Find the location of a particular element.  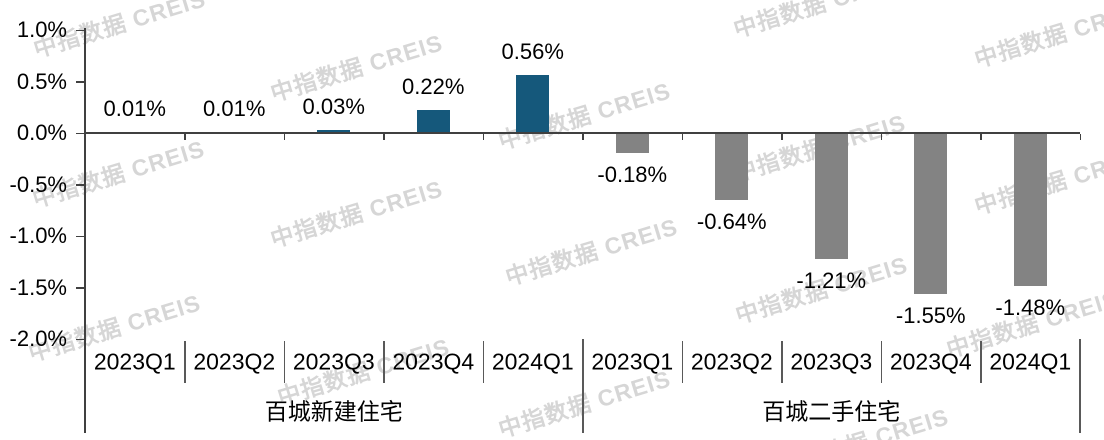

y-axis-label: 0.5% is located at coordinates (41, 81).